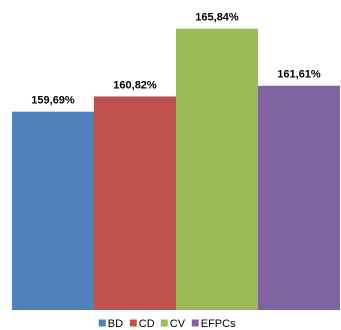 The height and width of the screenshot is (330, 341). I want to click on legend-label: EFPCs, so click(218, 324).